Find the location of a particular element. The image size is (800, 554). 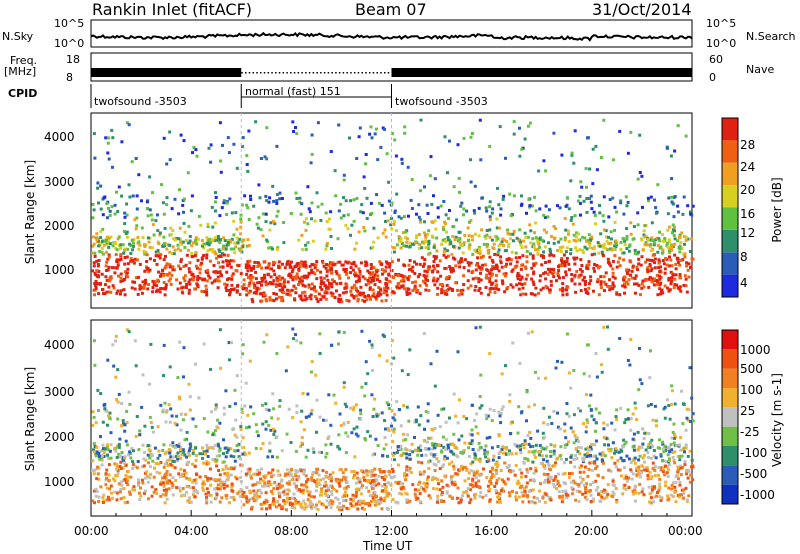

noise-tick-top-left: 10^5 is located at coordinates (69, 23).